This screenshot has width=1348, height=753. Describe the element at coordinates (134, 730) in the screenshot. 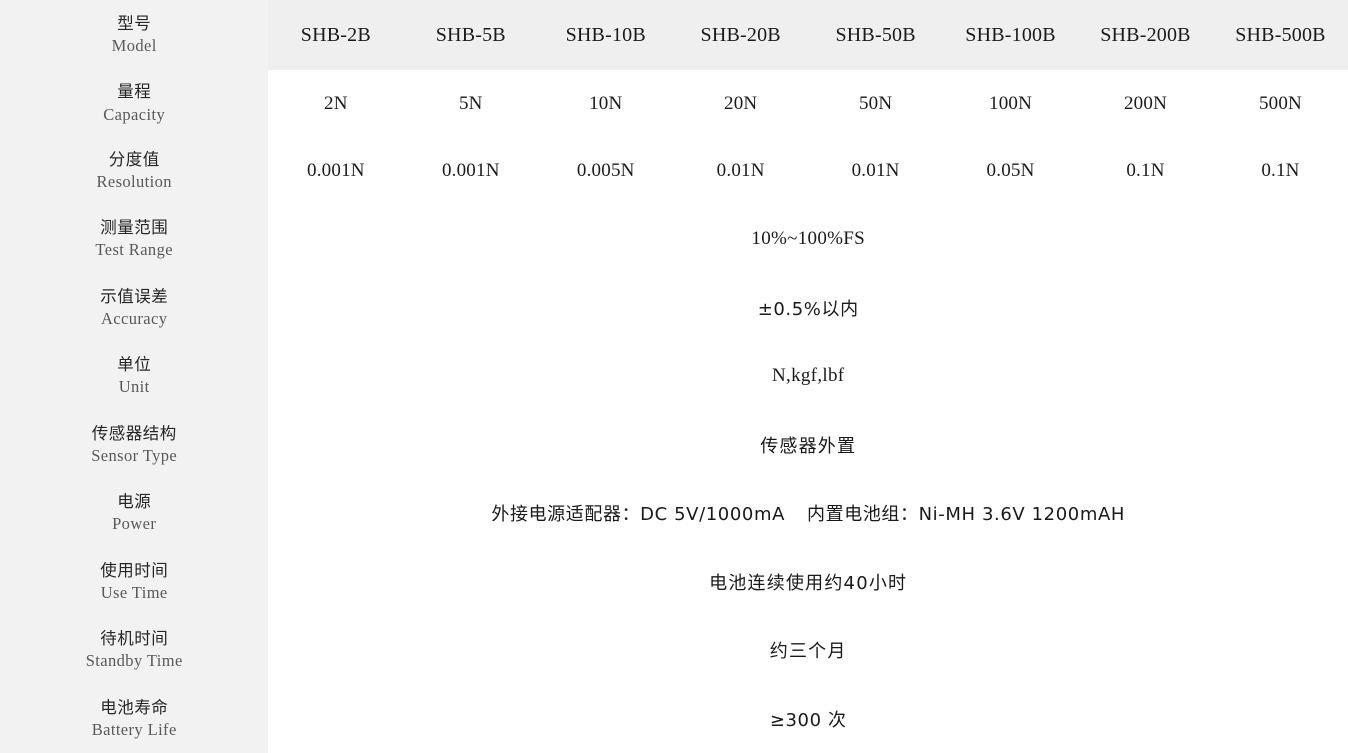

I see `row-label-battery-life-en: Battery Life` at that location.